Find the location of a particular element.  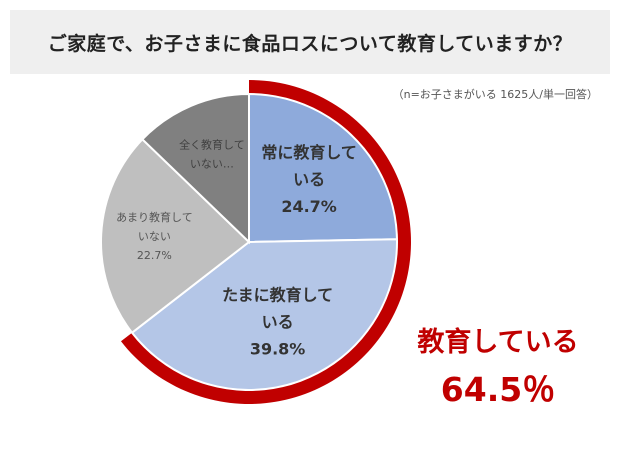

highlight-label: 教育している is located at coordinates (498, 342).